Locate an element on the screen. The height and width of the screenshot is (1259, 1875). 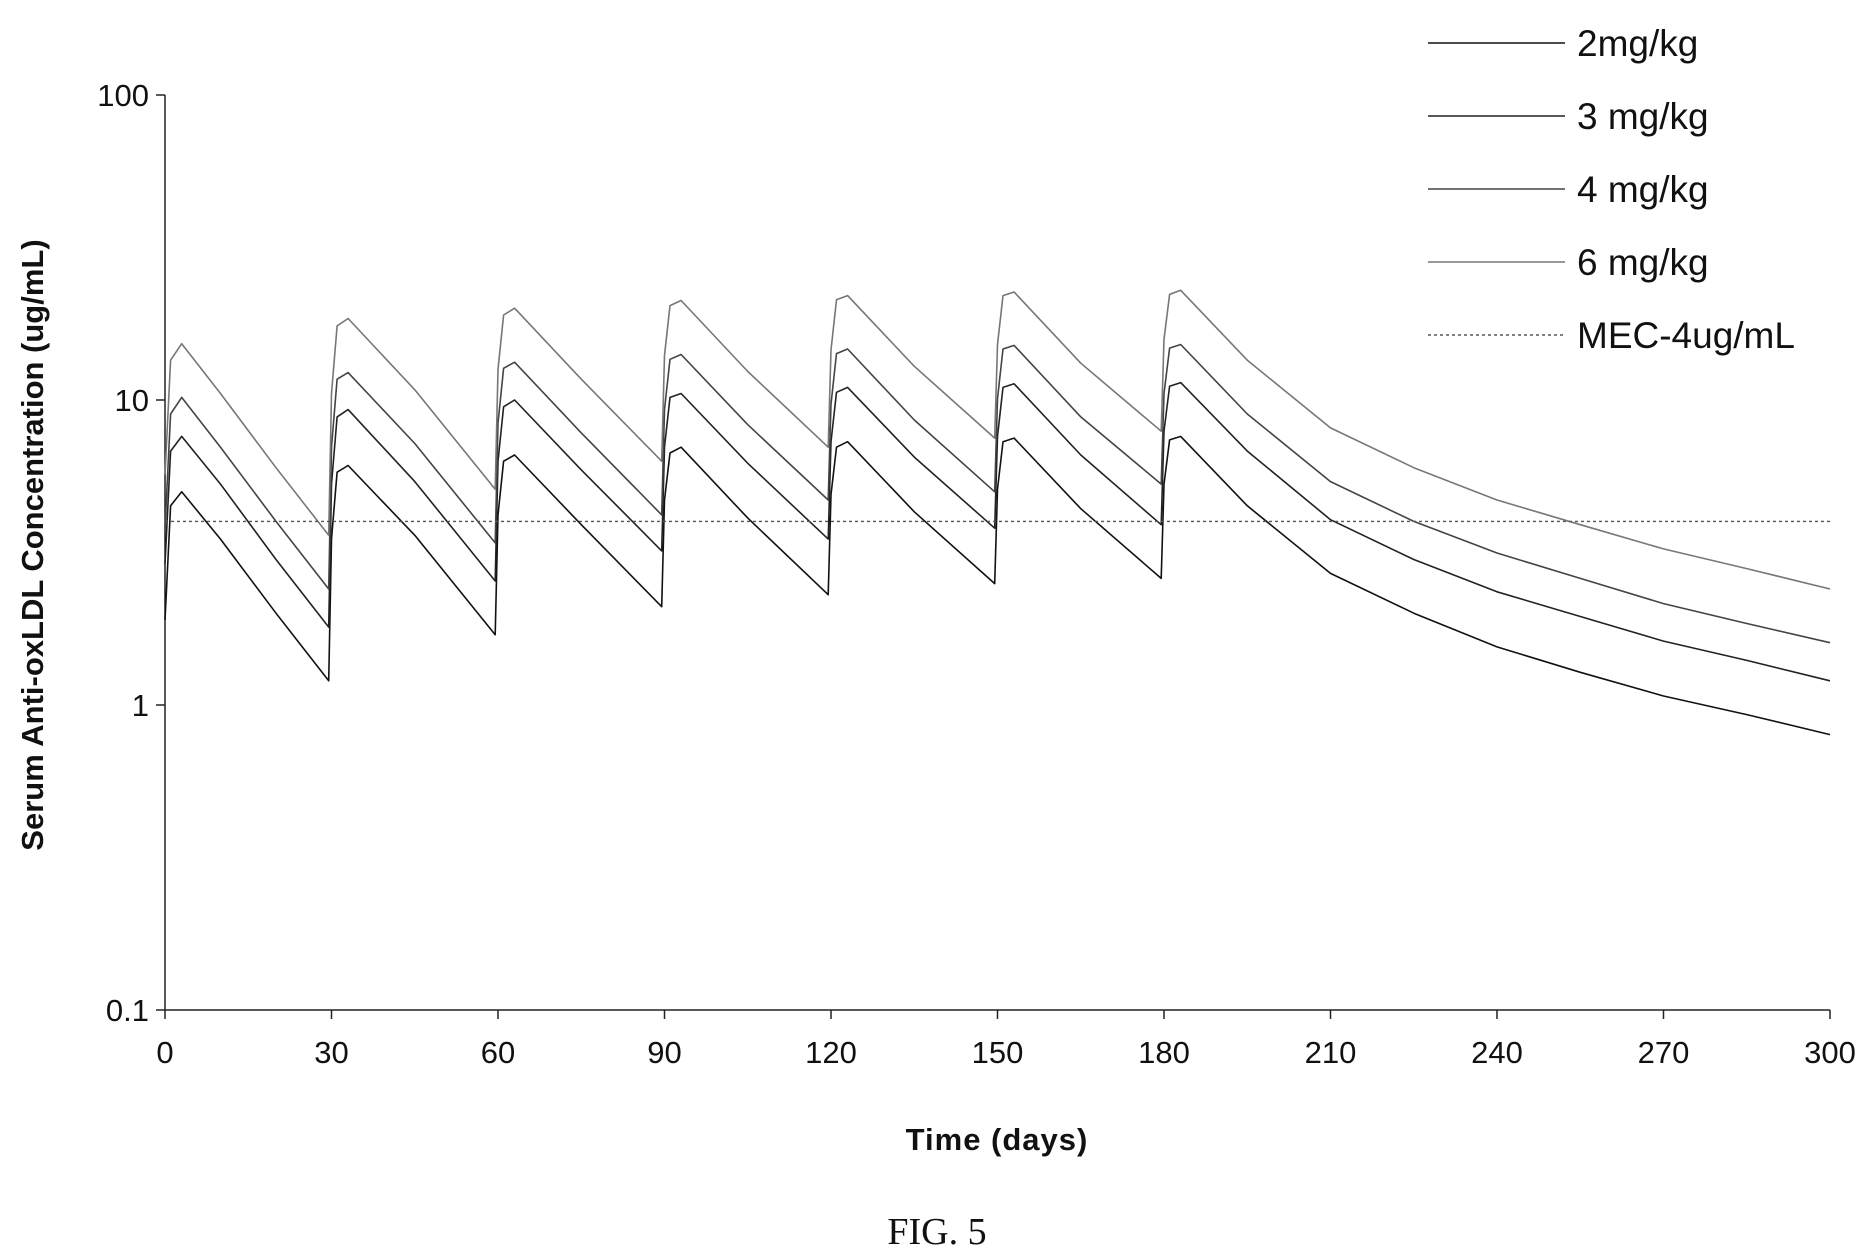
legend-label: 2mg/kg is located at coordinates (1637, 43).